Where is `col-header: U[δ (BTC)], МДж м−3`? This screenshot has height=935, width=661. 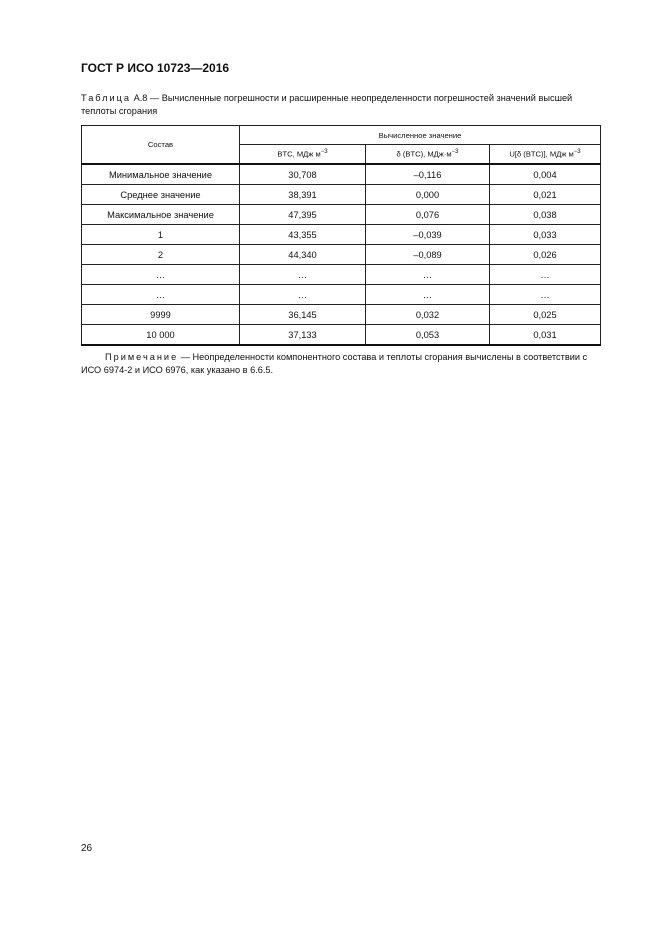
col-header: U[δ (BTC)], МДж м−3 is located at coordinates (545, 154).